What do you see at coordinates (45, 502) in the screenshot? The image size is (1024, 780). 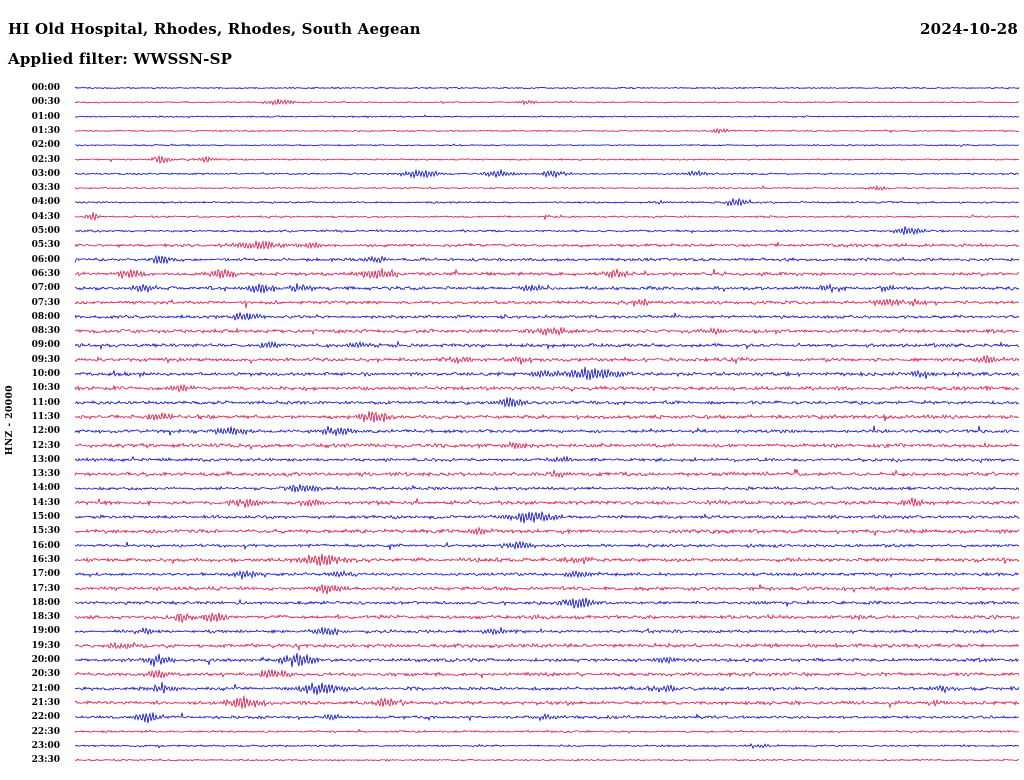 I see `time-label: 14:30` at bounding box center [45, 502].